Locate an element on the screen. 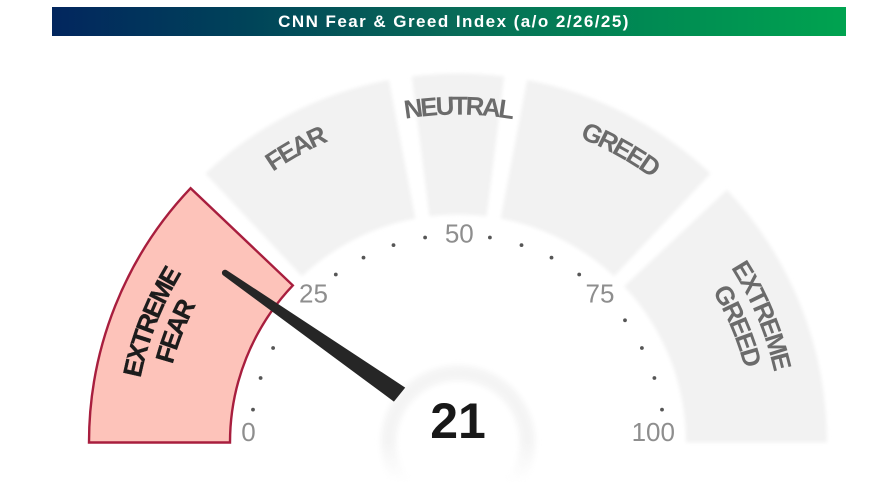 The image size is (883, 498). svg-text: 100 is located at coordinates (653, 432).